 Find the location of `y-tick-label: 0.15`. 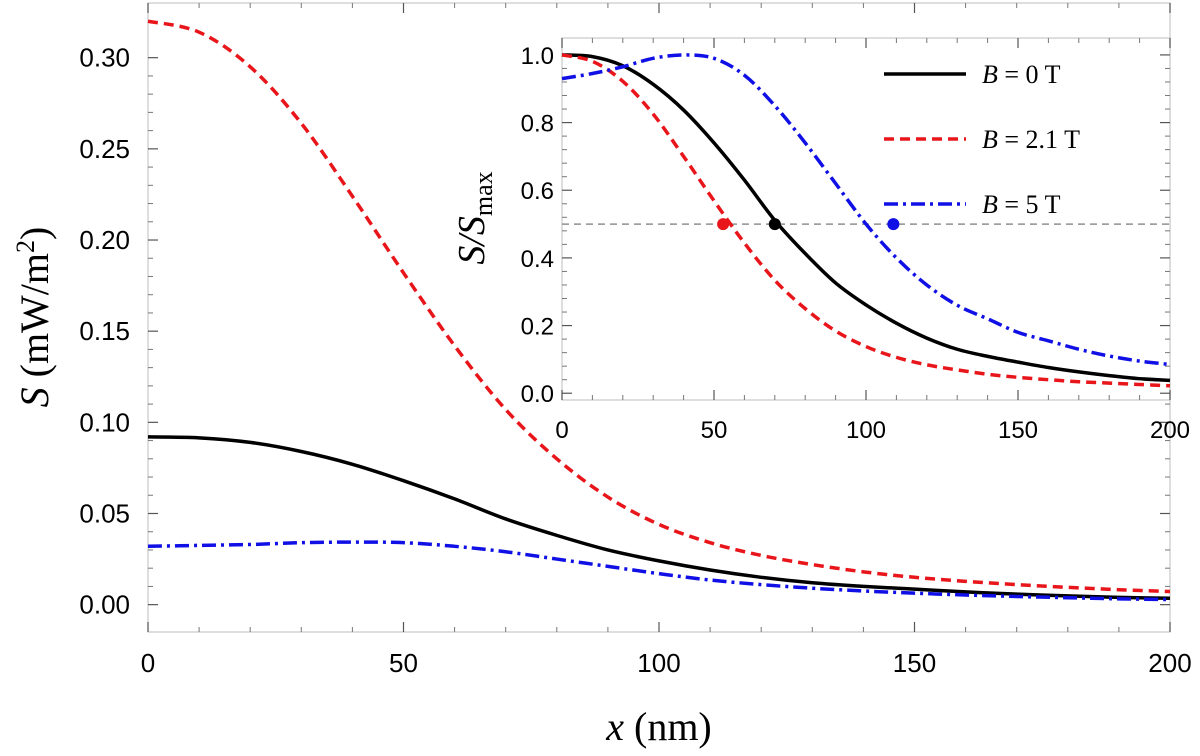

y-tick-label: 0.15 is located at coordinates (104, 331).